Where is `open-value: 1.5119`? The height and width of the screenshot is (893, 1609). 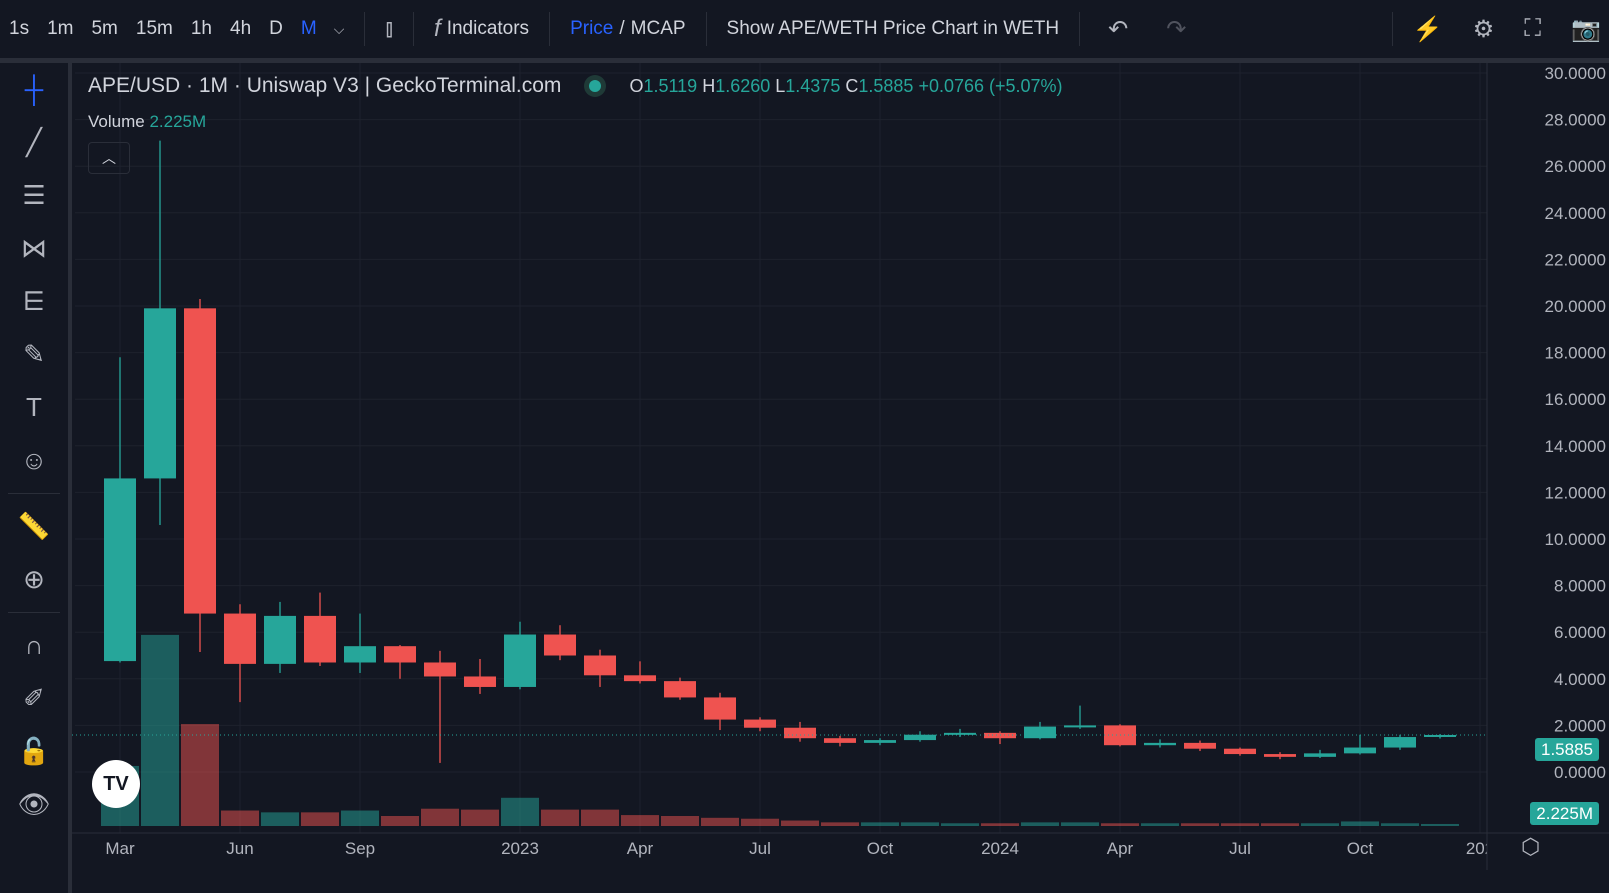 open-value: 1.5119 is located at coordinates (670, 85).